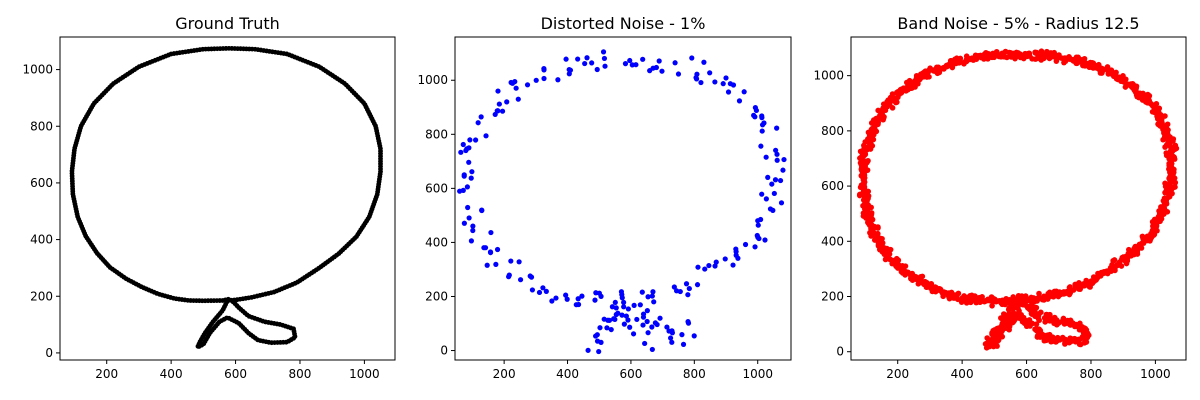 Image resolution: width=1200 pixels, height=400 pixels. I want to click on x-tick-label: 400, so click(962, 374).